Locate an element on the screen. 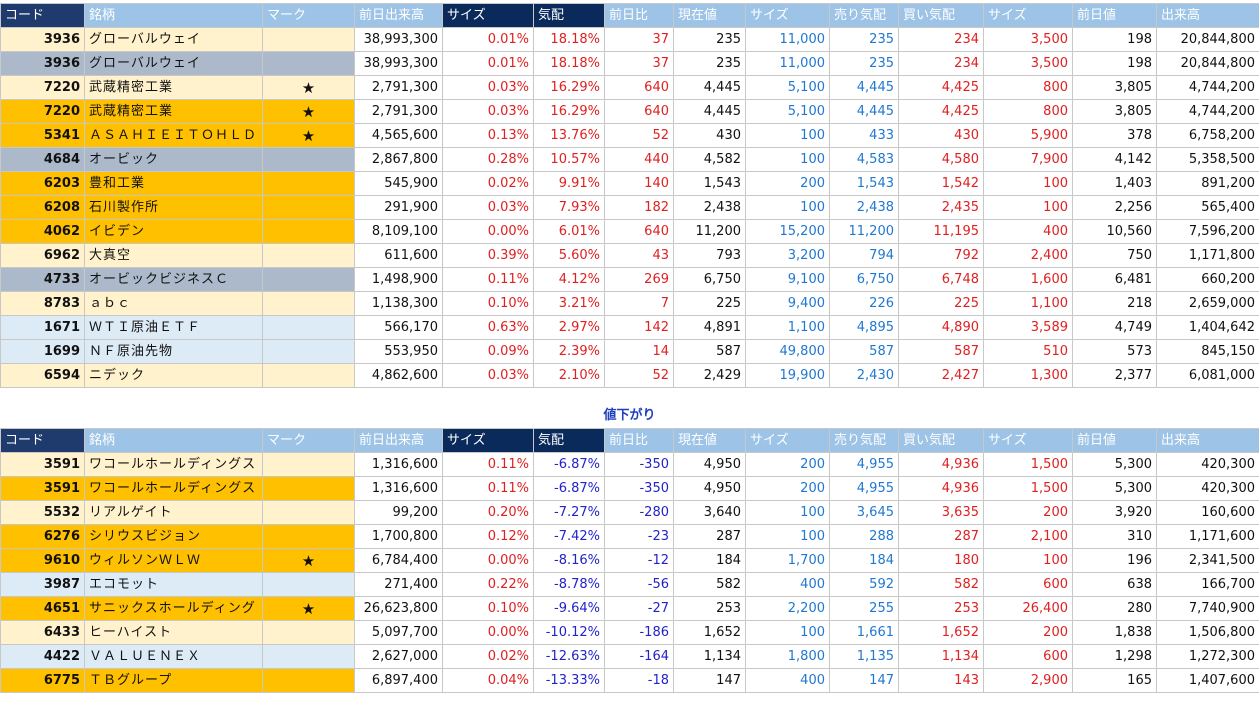 This screenshot has height=705, width=1259. change-cell: -23 is located at coordinates (639, 536).